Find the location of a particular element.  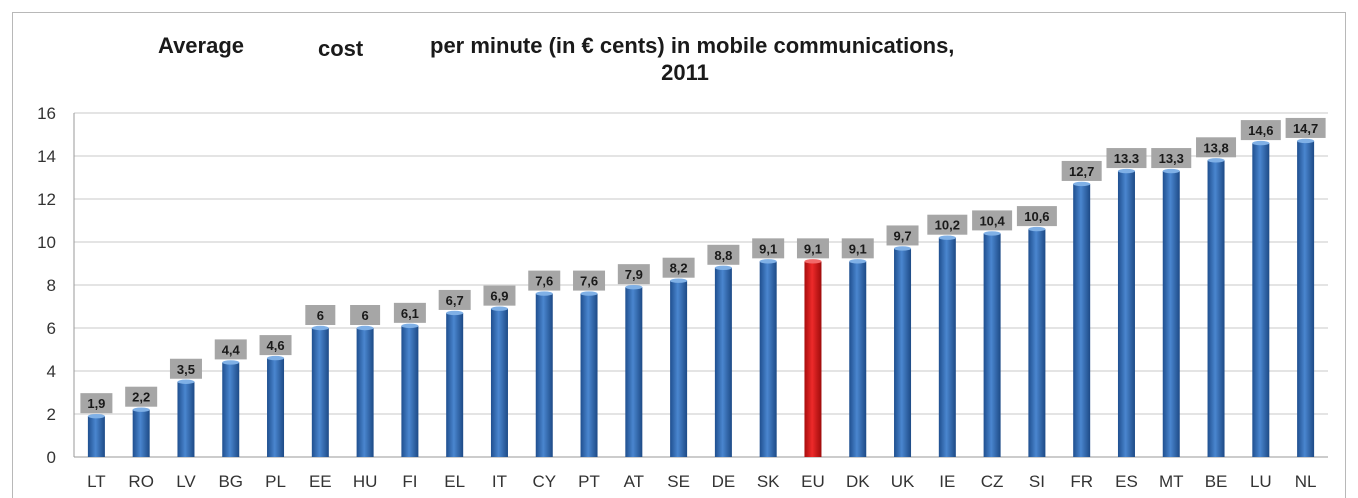

data-label: 8,8 is located at coordinates (723, 255).